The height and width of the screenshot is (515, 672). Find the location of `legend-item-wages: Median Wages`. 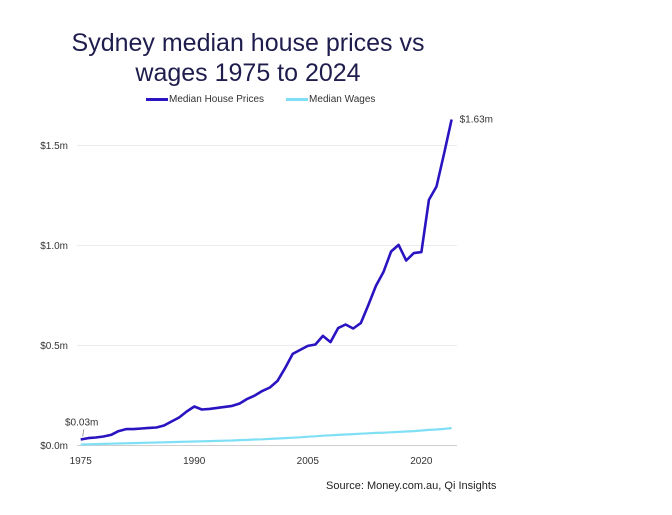

legend-item-wages: Median Wages is located at coordinates (330, 99).